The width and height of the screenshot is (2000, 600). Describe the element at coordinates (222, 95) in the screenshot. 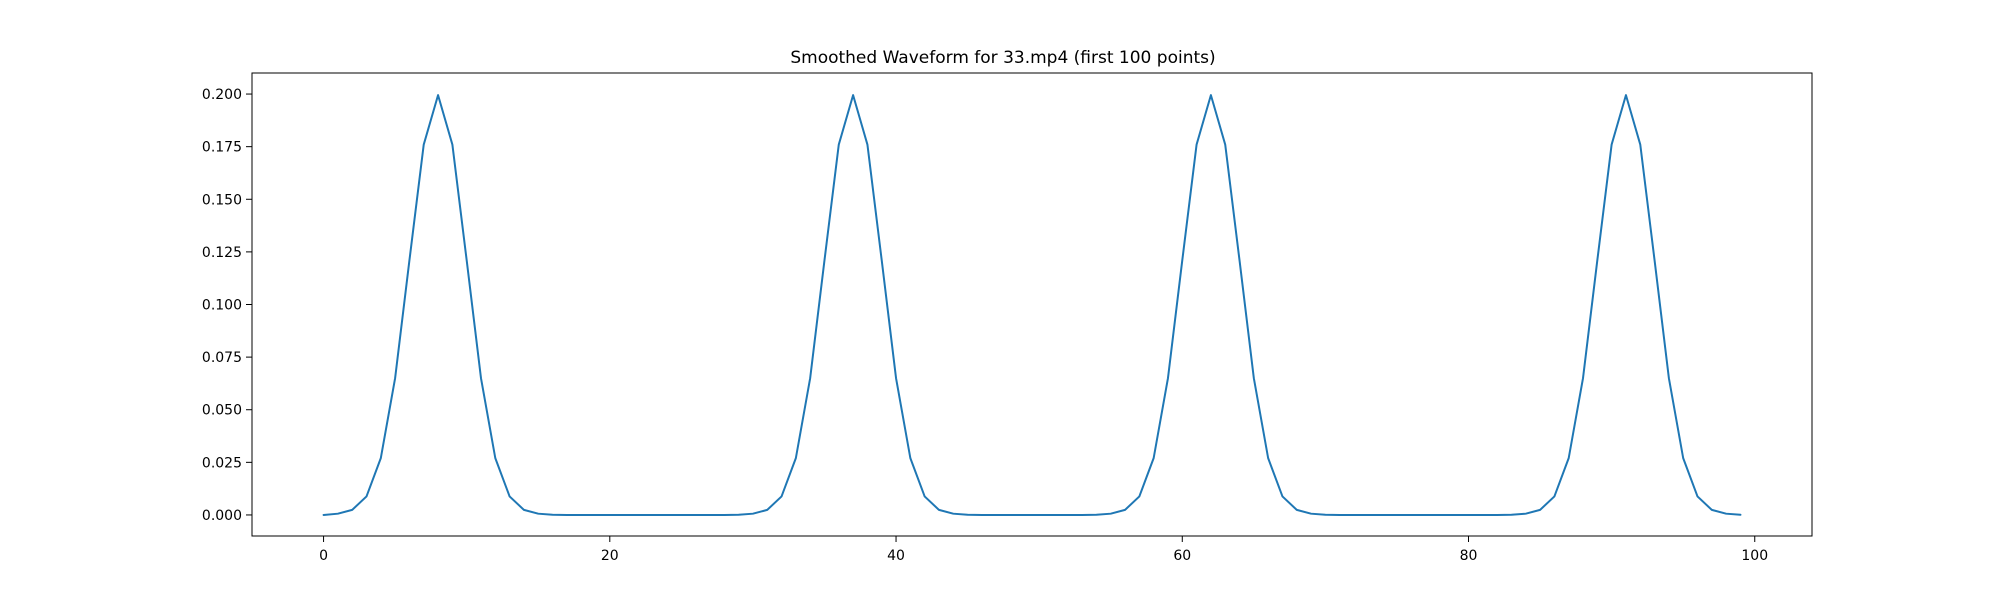

I see `y-tick-label: 0.200` at that location.